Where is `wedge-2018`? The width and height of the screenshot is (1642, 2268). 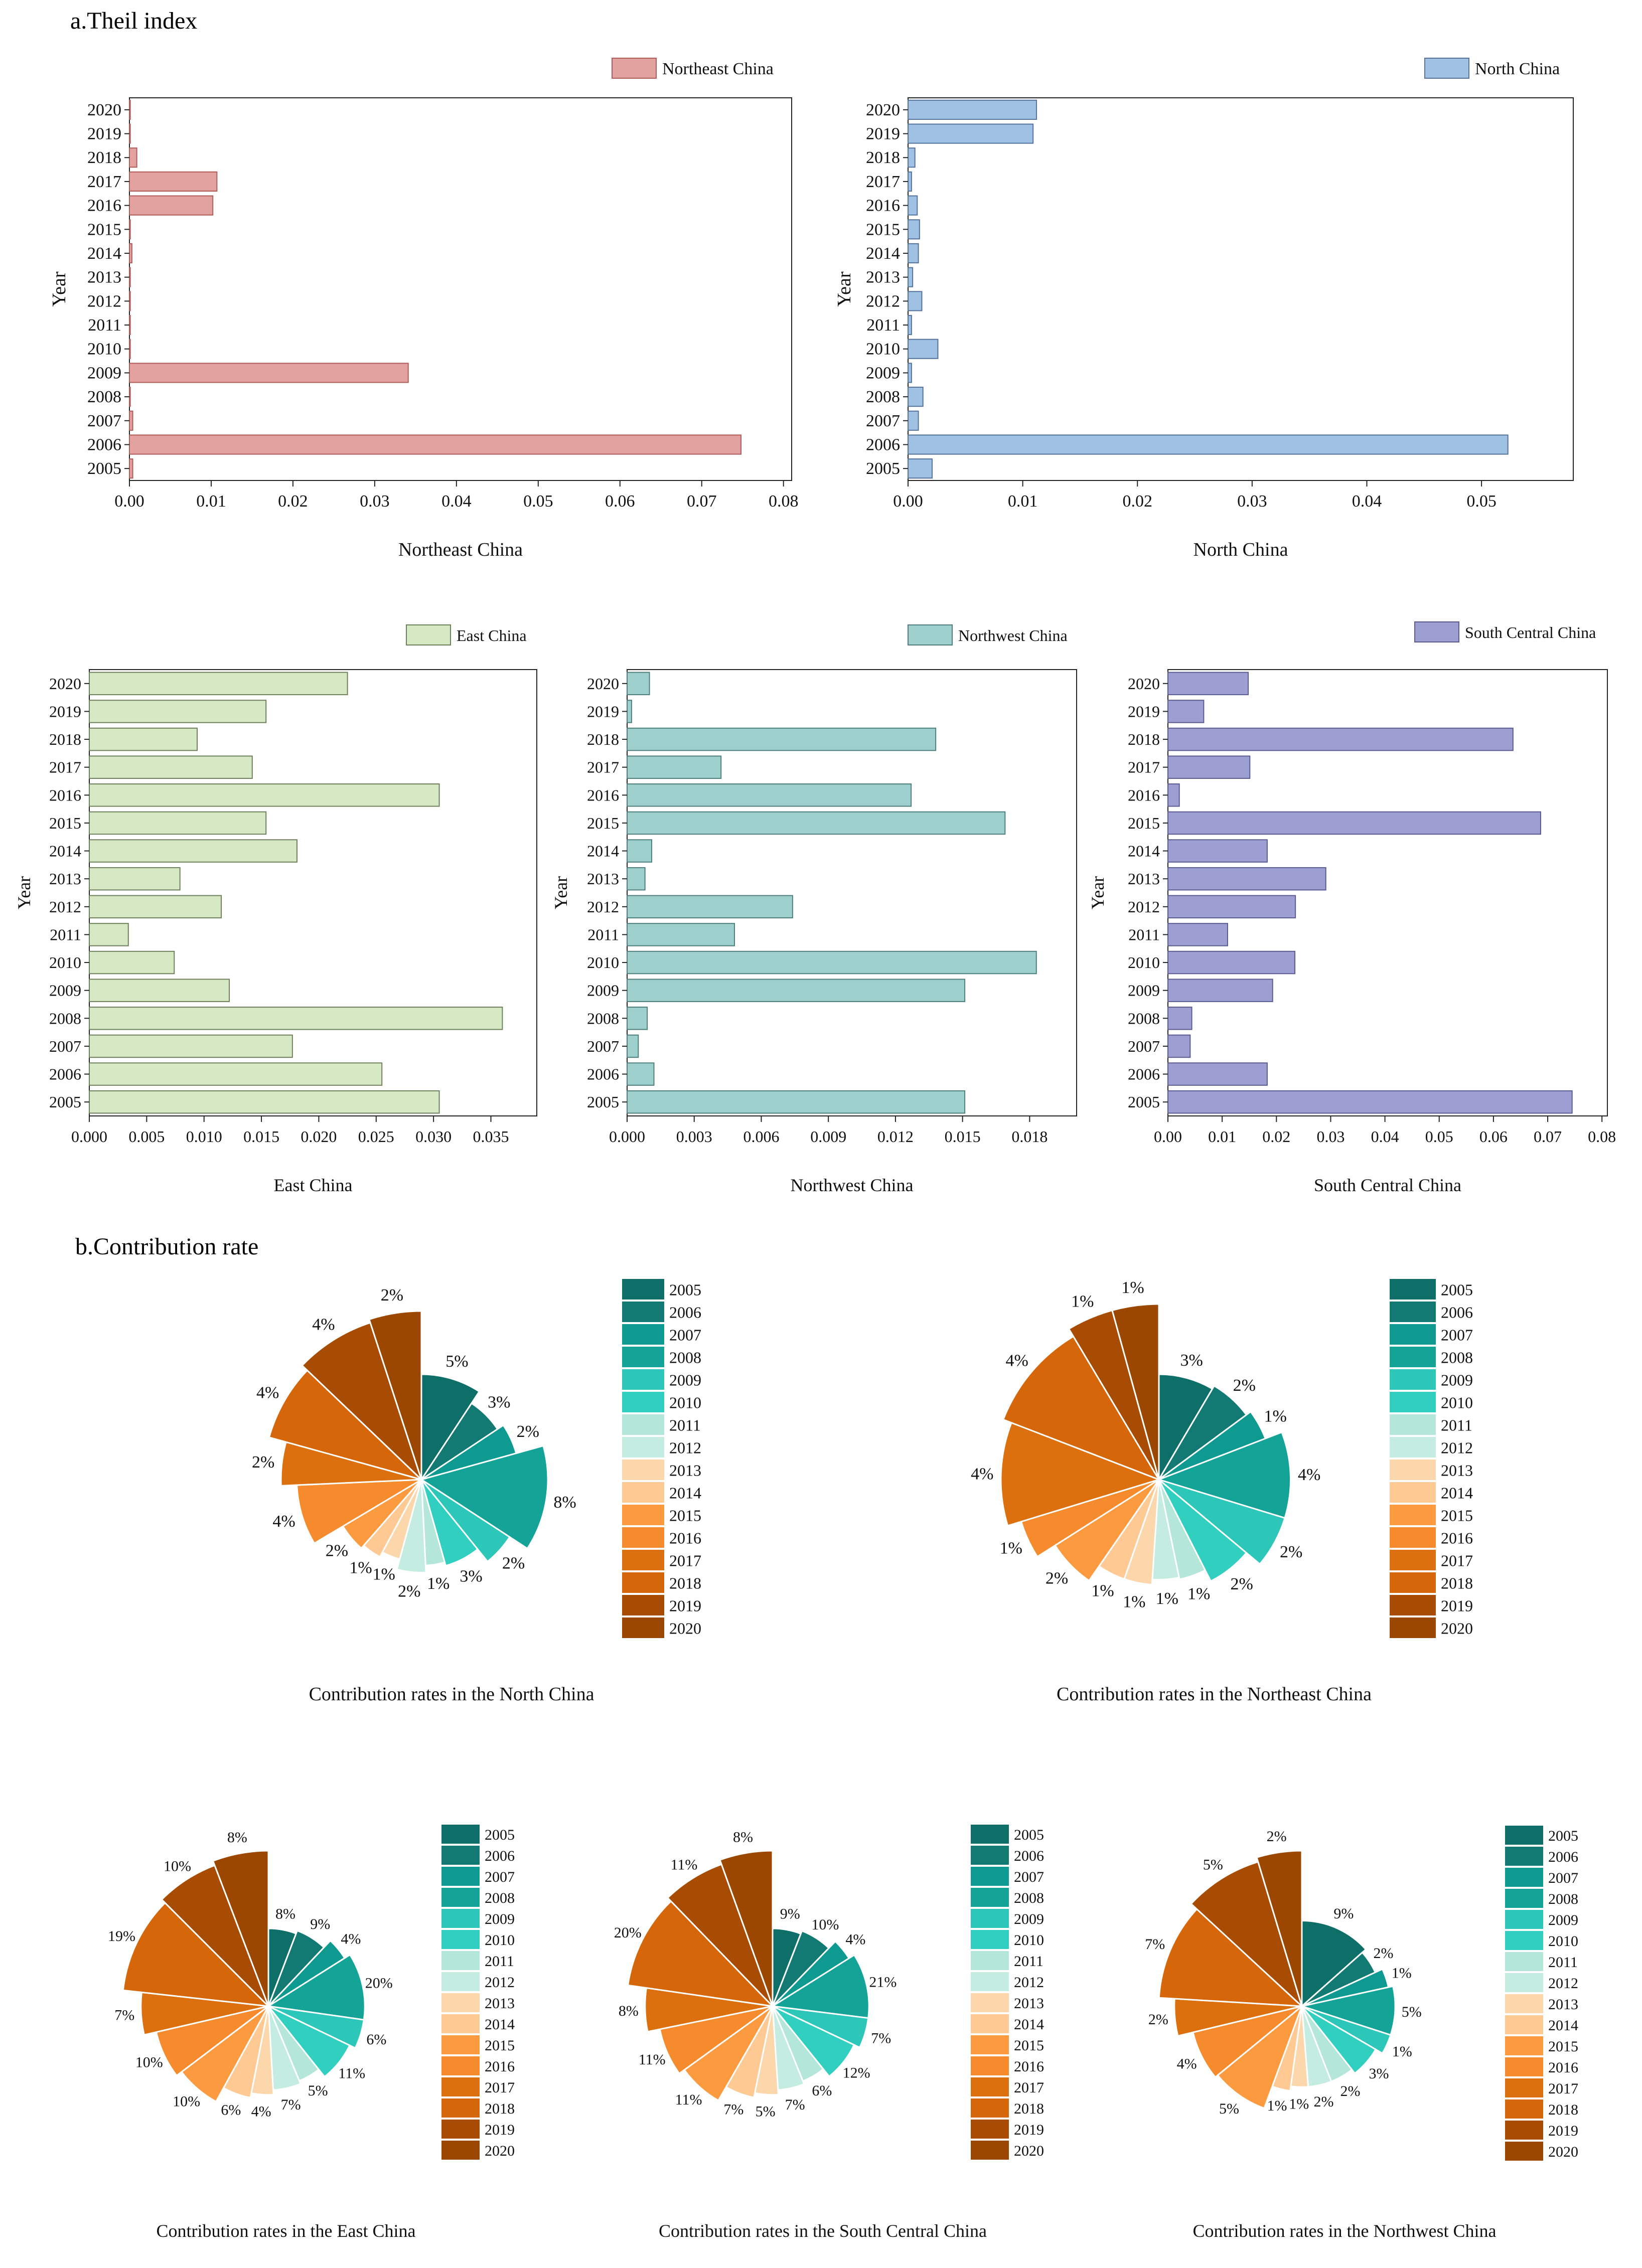 wedge-2018 is located at coordinates (345, 1425).